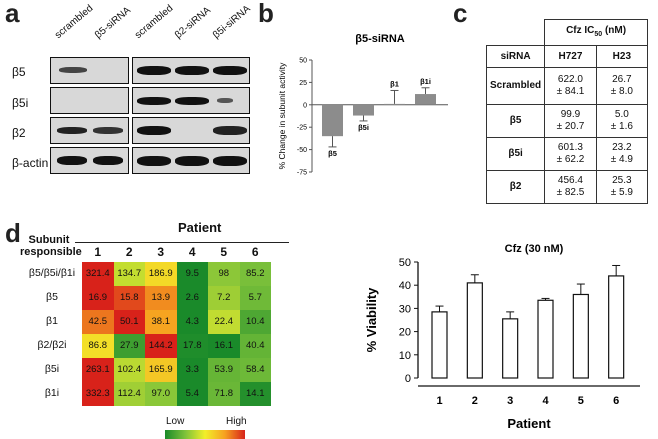 The image size is (658, 439). What do you see at coordinates (129, 370) in the screenshot?
I see `heatmap-cell: 102.4` at bounding box center [129, 370].